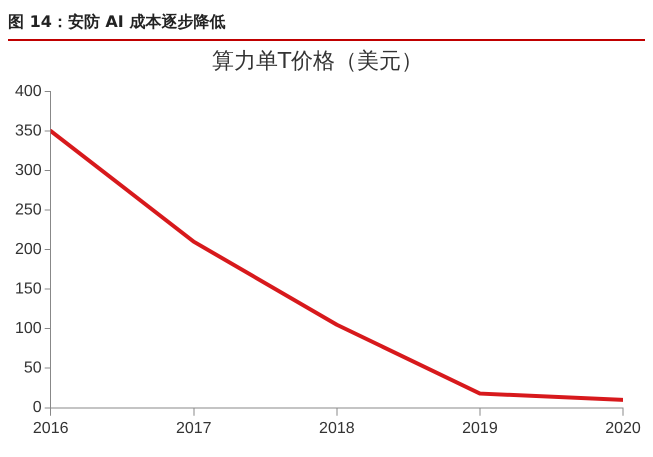 Image resolution: width=653 pixels, height=457 pixels. What do you see at coordinates (28, 131) in the screenshot?
I see `y-tick-label: 350` at bounding box center [28, 131].